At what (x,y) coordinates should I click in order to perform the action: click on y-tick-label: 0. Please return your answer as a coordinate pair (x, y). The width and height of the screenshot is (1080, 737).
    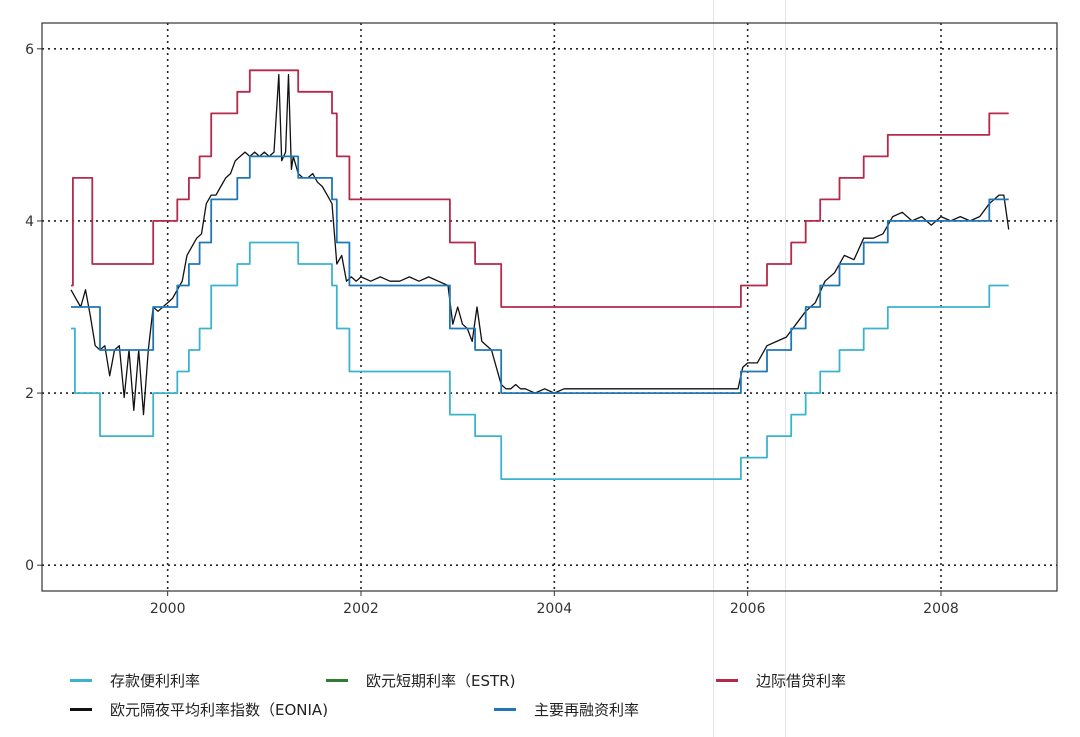
    Looking at the image, I should click on (29, 566).